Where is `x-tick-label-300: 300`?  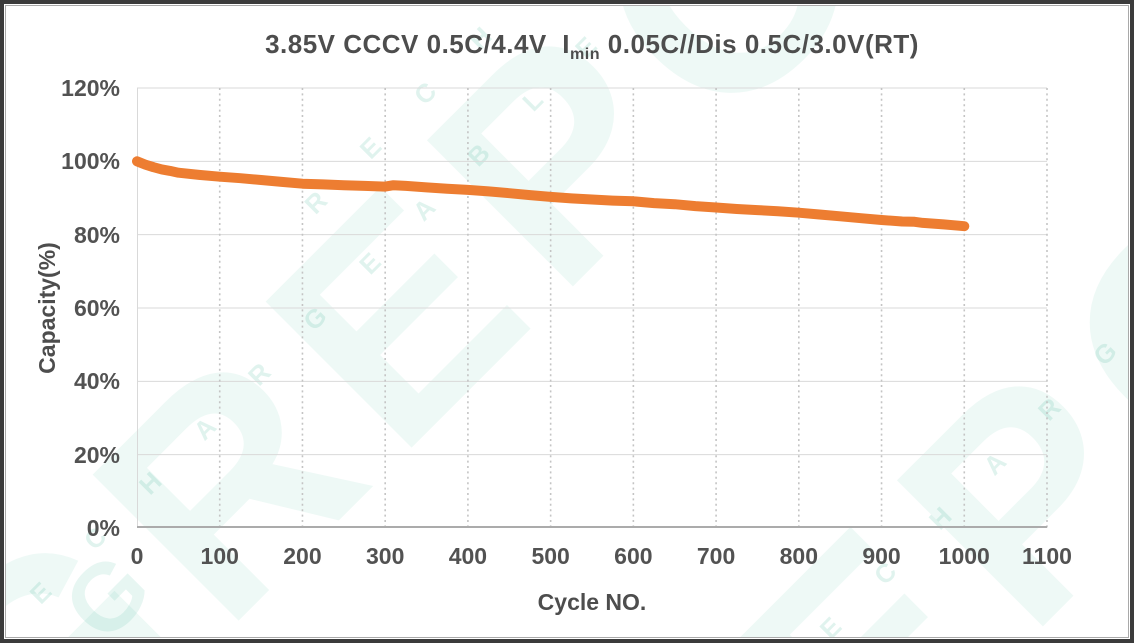 x-tick-label-300: 300 is located at coordinates (385, 556).